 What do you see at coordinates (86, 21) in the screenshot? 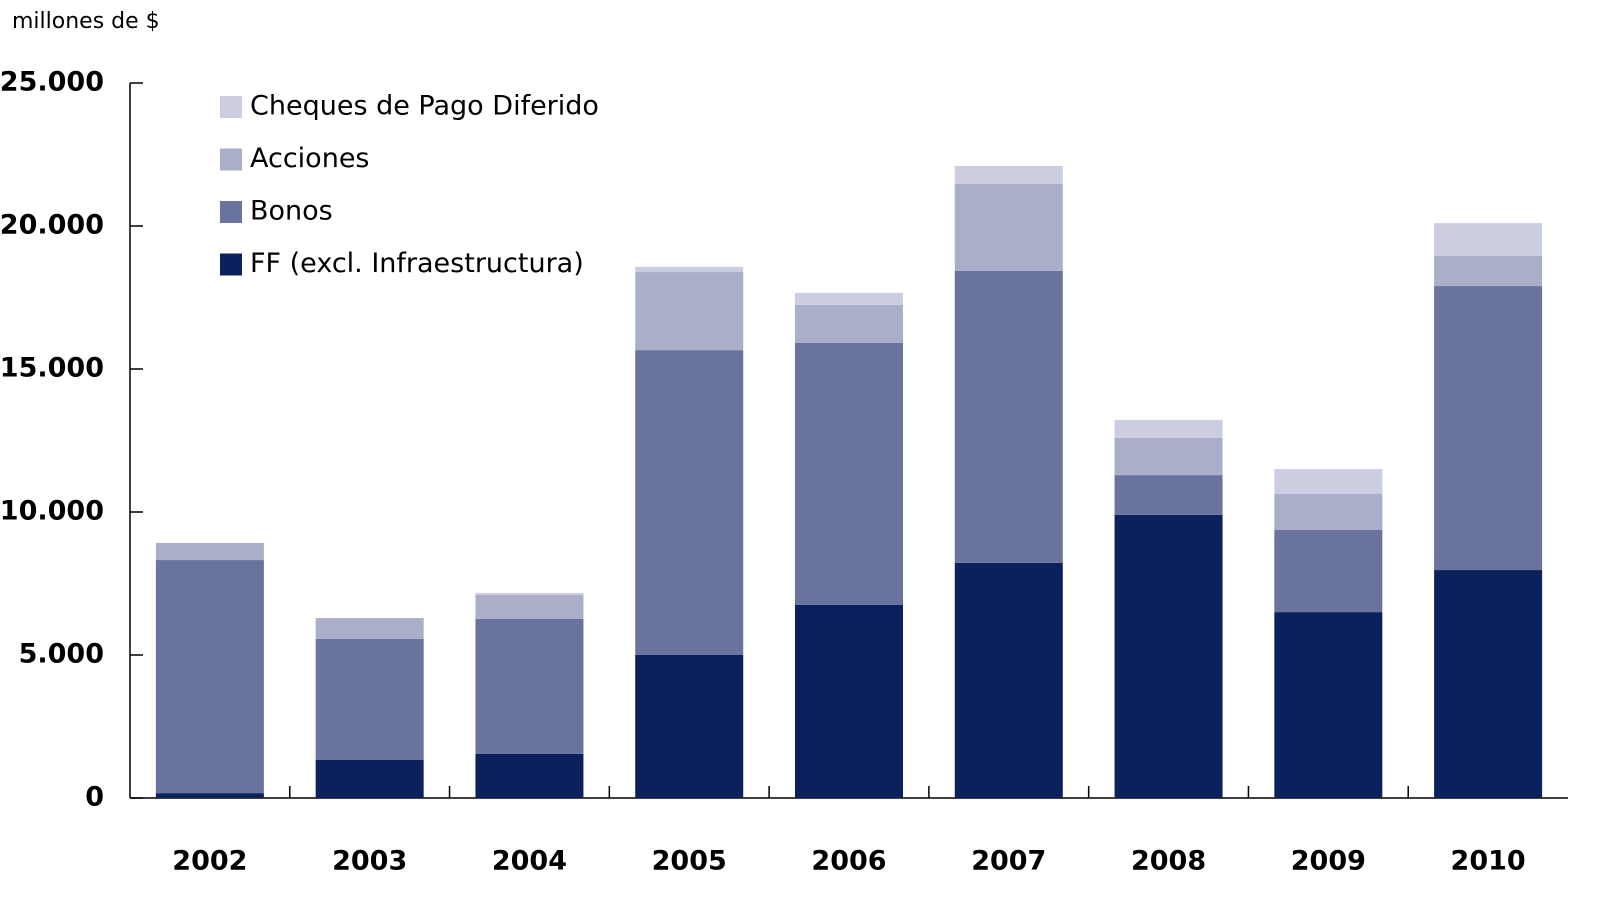
I see `y-axis-label: millones de $` at bounding box center [86, 21].